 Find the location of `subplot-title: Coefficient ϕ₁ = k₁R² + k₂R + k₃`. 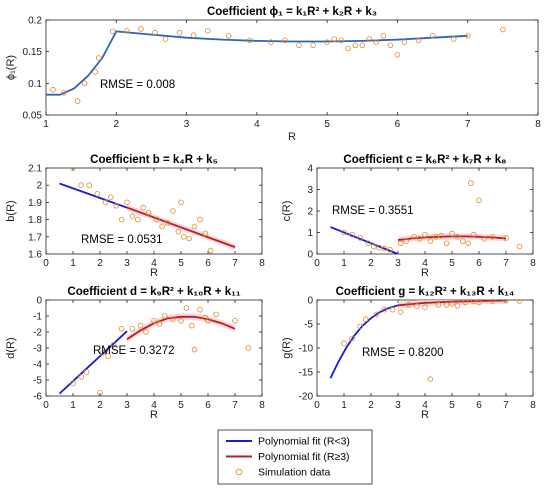

subplot-title: Coefficient ϕ₁ = k₁R² + k₂R + k₃ is located at coordinates (292, 12).